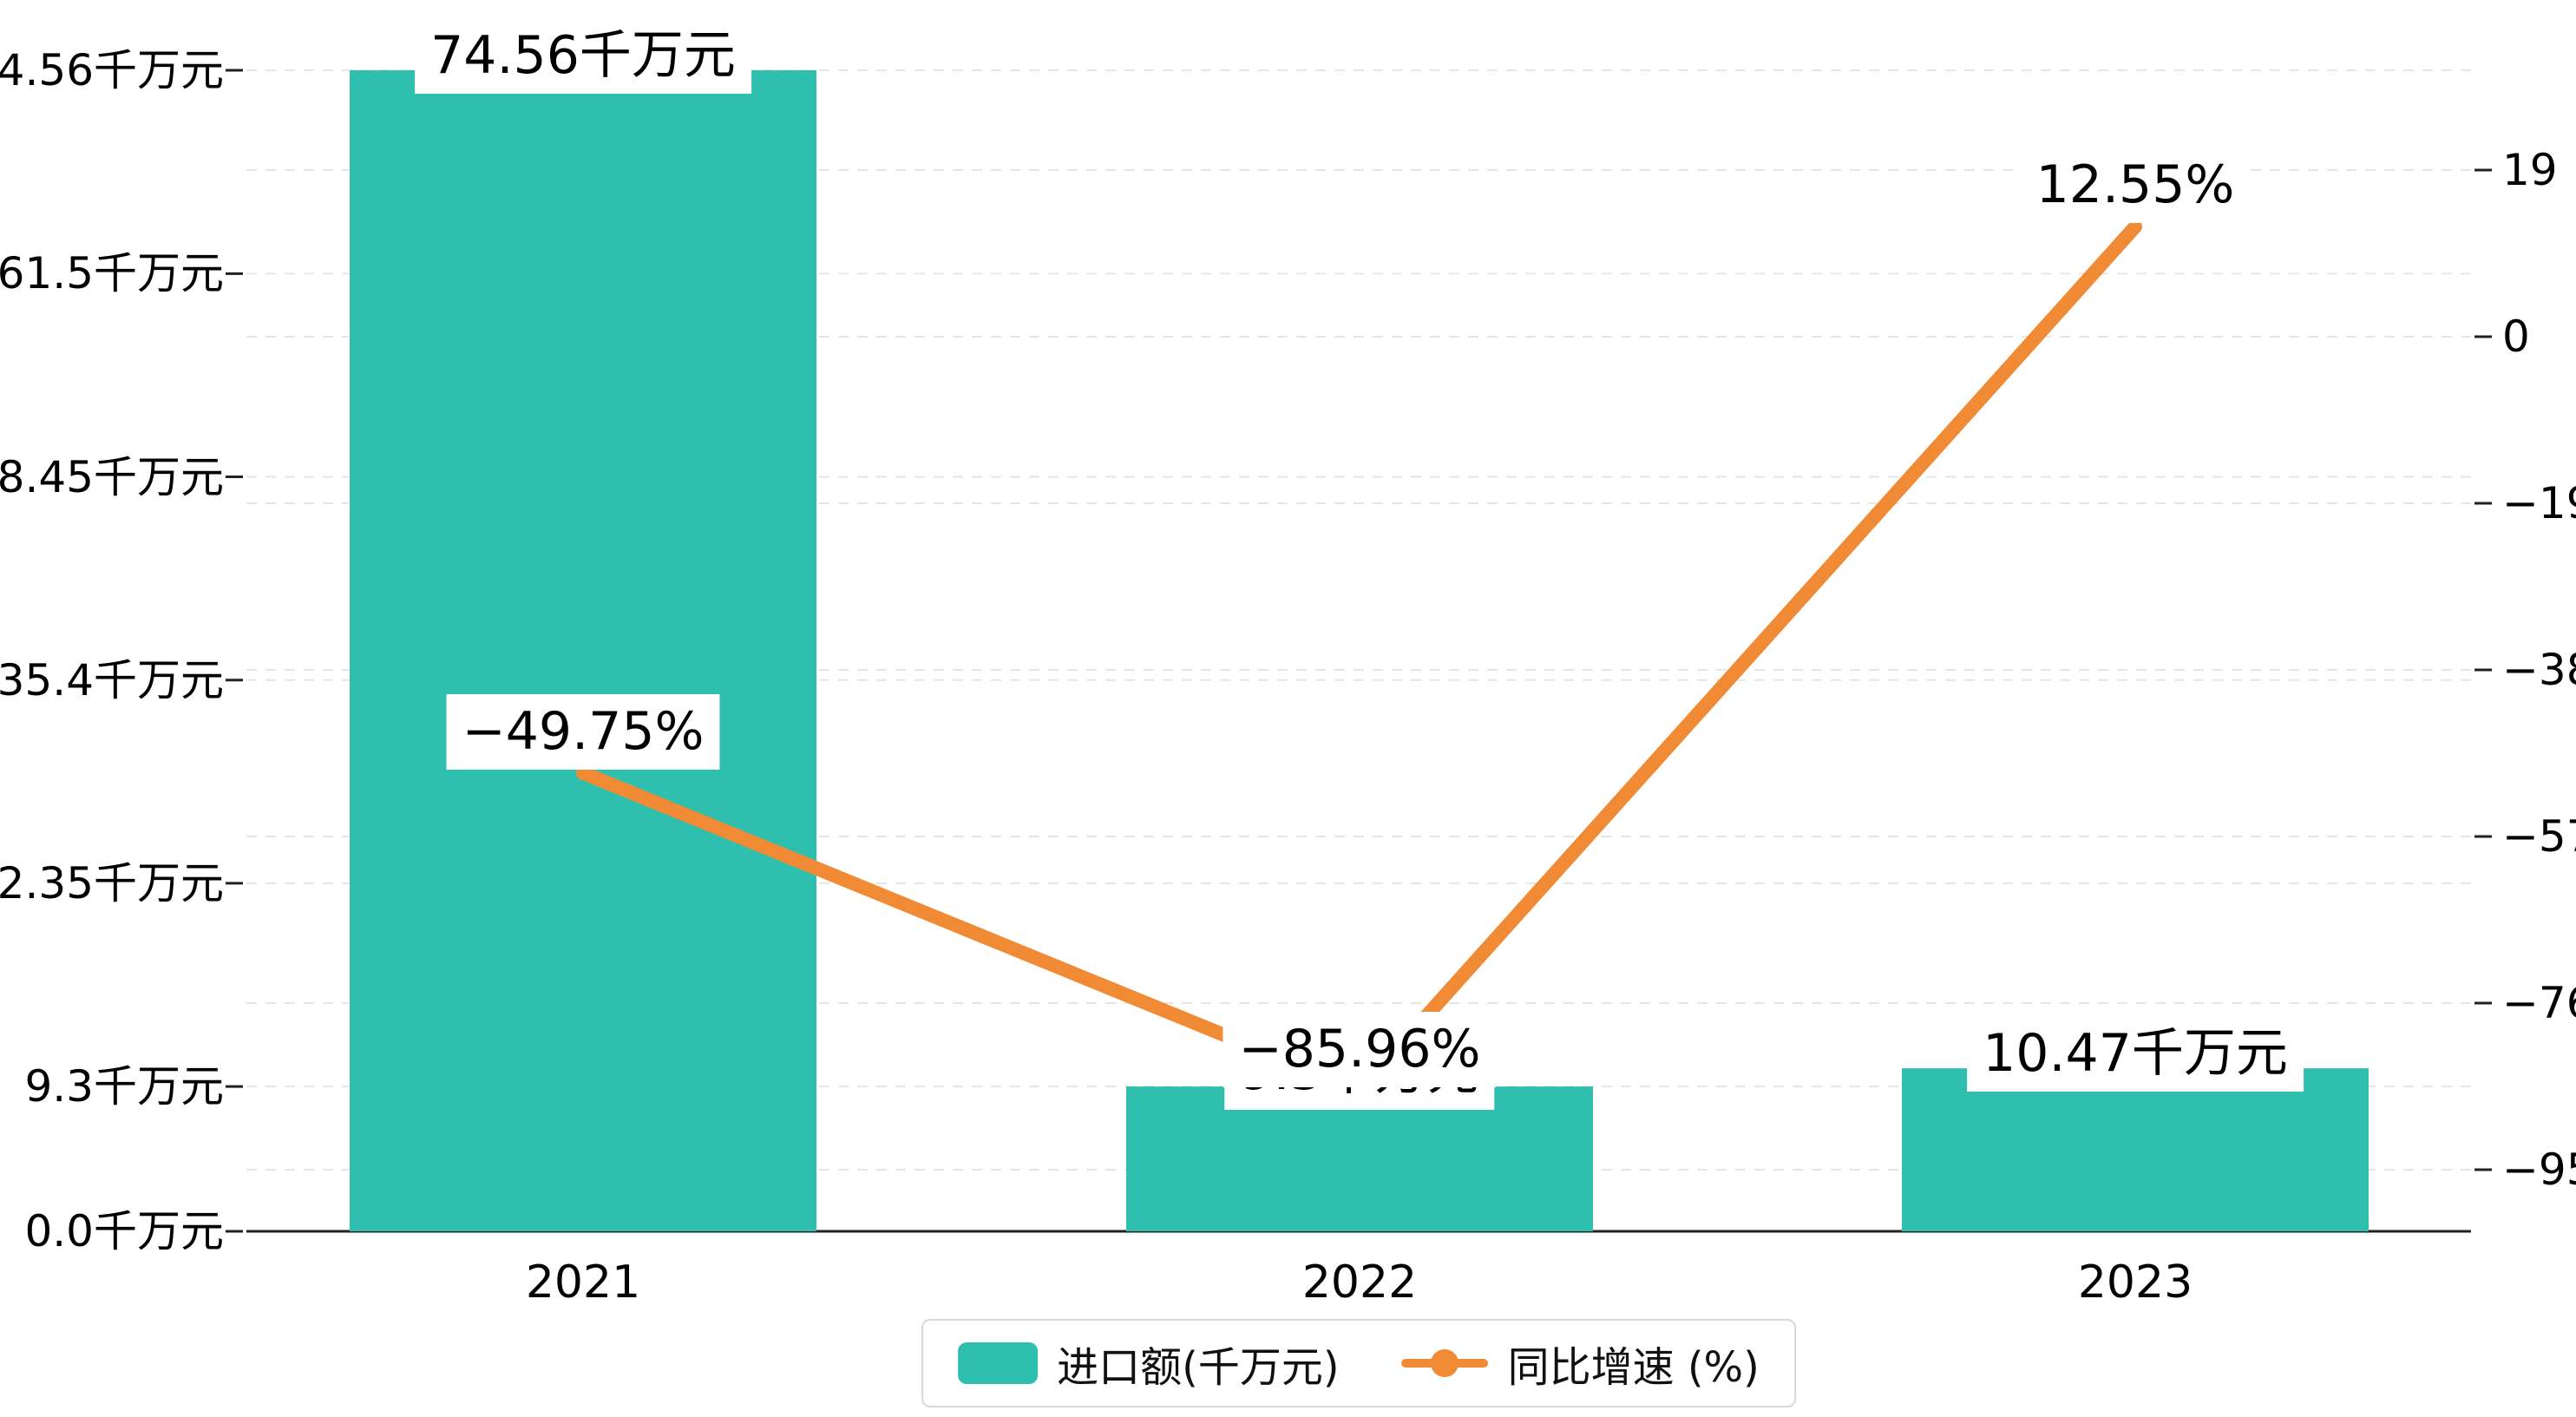 The width and height of the screenshot is (2576, 1417). What do you see at coordinates (2135, 1282) in the screenshot?
I see `x-axis-category-label: 2023` at bounding box center [2135, 1282].